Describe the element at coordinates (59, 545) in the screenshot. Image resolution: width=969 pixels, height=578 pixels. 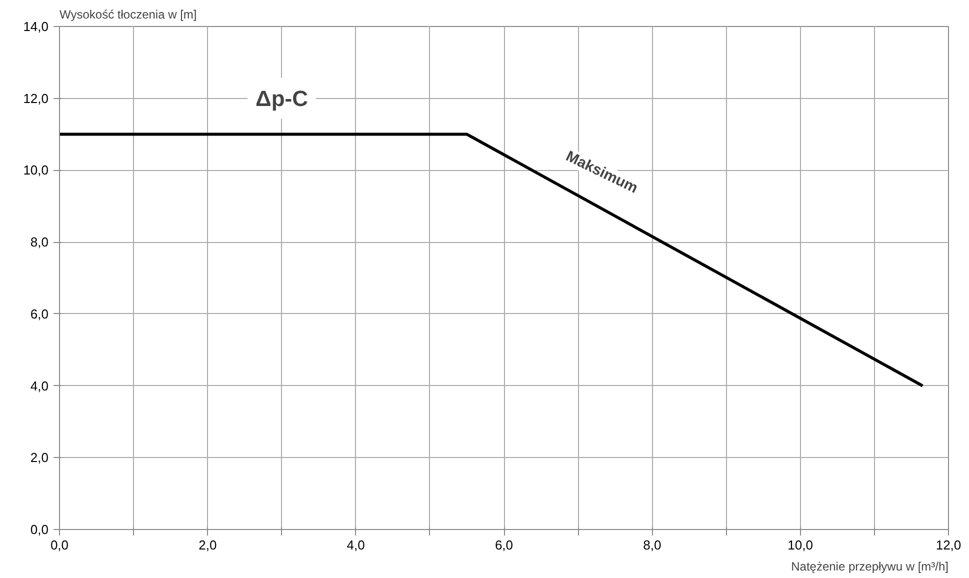
I see `x-tick-label: 0,0` at that location.